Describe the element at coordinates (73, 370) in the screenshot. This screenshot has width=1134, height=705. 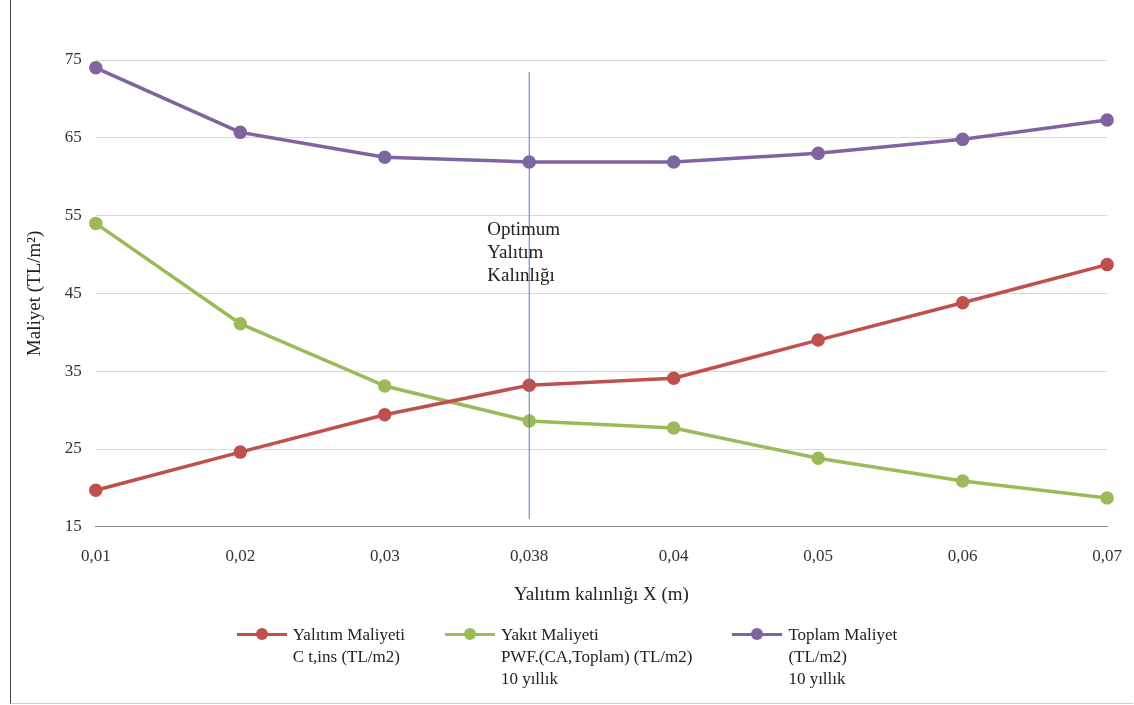
I see `y-tick-label: 35` at that location.